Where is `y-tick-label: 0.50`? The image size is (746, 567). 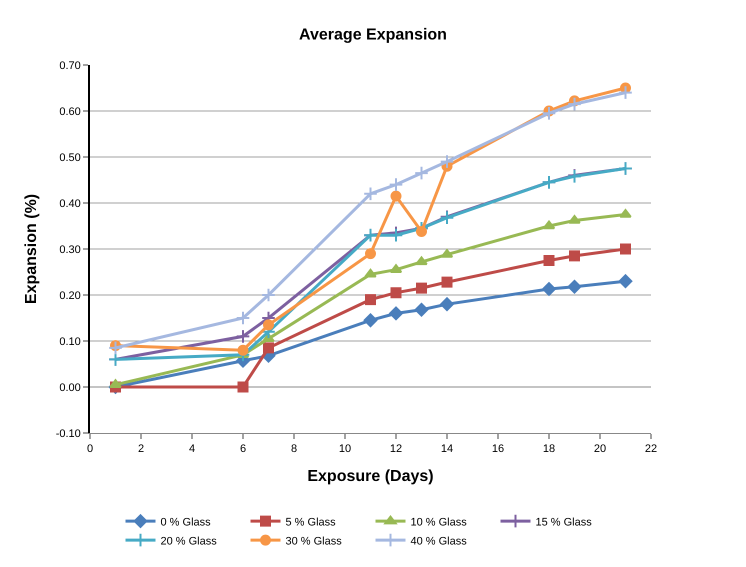 y-tick-label: 0.50 is located at coordinates (70, 158).